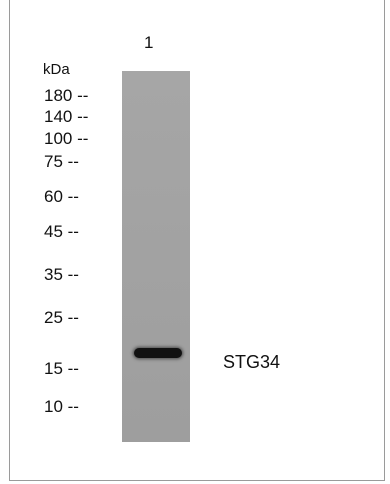 The width and height of the screenshot is (390, 484). Describe the element at coordinates (66, 138) in the screenshot. I see `marker-label-100: 100 --` at that location.